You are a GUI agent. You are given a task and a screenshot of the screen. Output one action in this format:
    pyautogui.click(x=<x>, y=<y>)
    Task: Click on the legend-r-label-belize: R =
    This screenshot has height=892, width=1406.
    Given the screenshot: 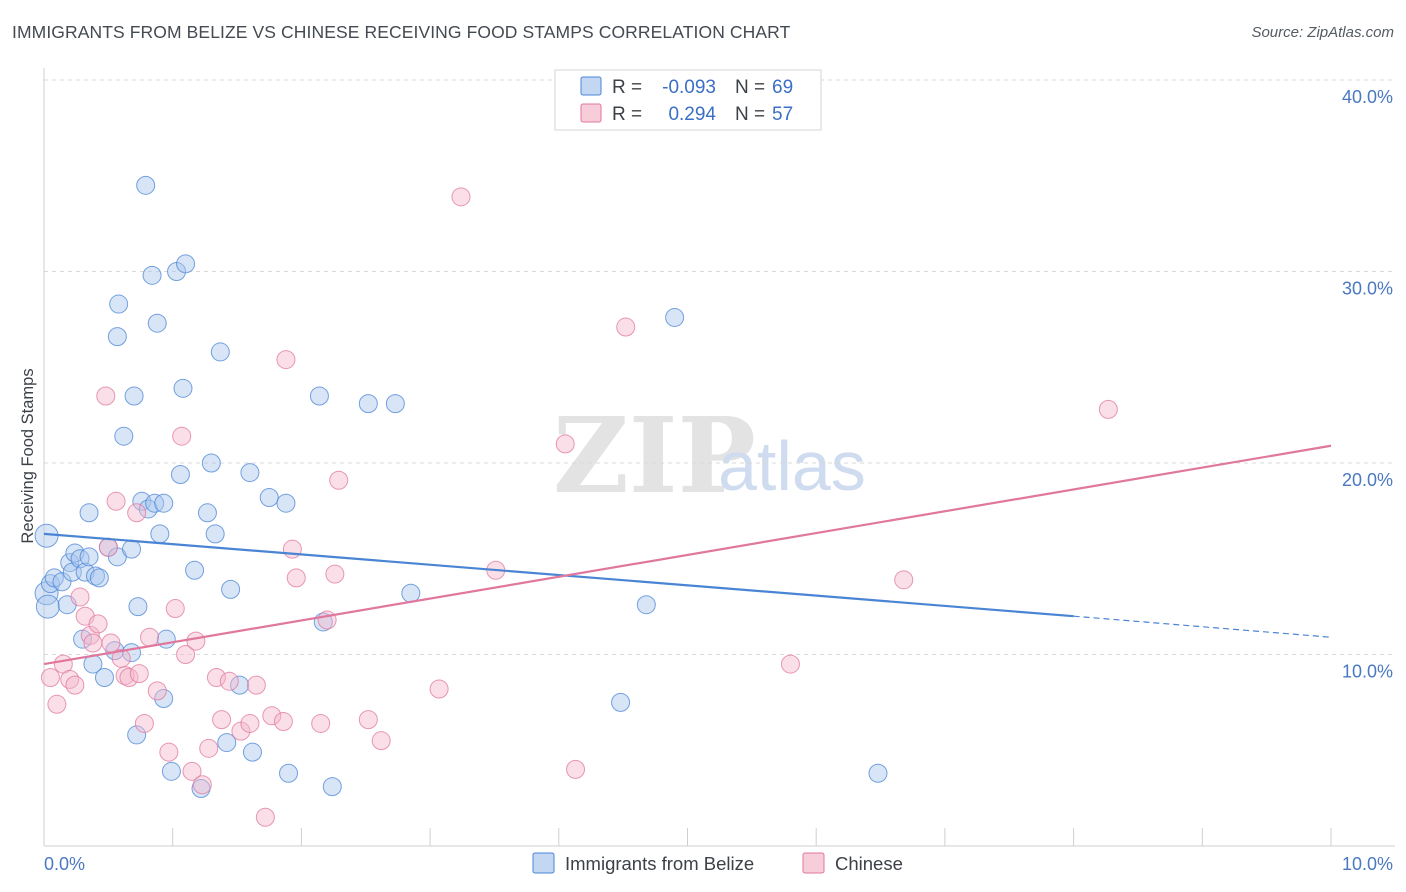 What is the action you would take?
    pyautogui.click(x=627, y=87)
    